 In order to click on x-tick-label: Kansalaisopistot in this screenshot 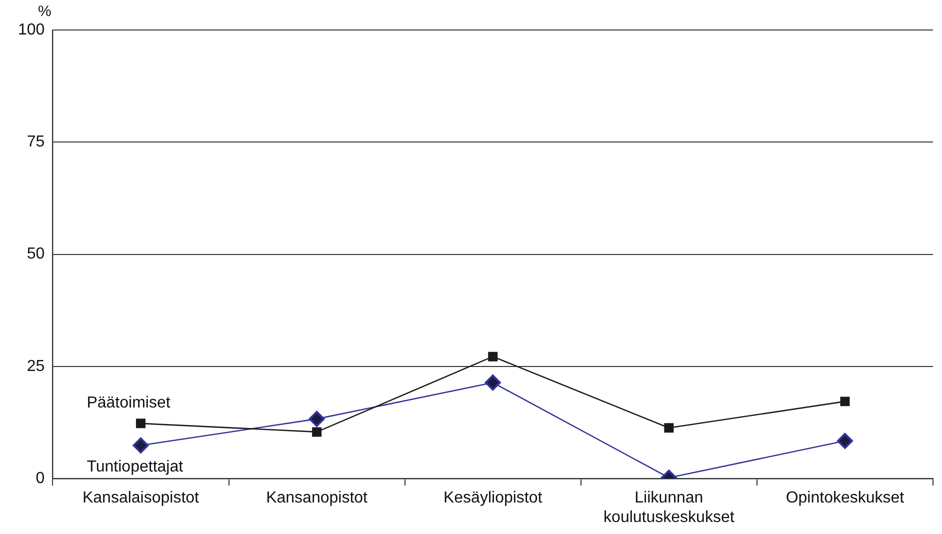, I will do `click(141, 498)`.